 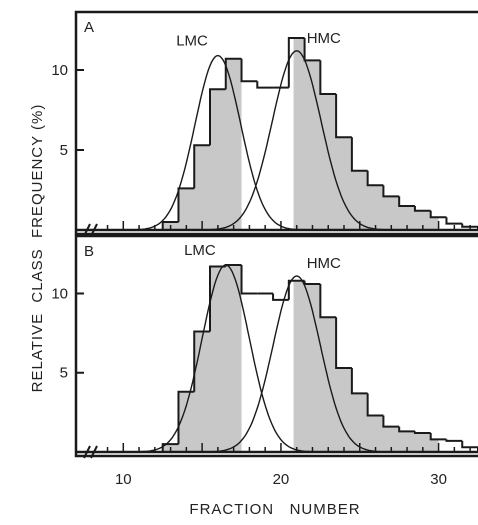 What do you see at coordinates (37, 248) in the screenshot?
I see `y-axis-title: RELATIVE CLASS FREQUENCY (%)` at bounding box center [37, 248].